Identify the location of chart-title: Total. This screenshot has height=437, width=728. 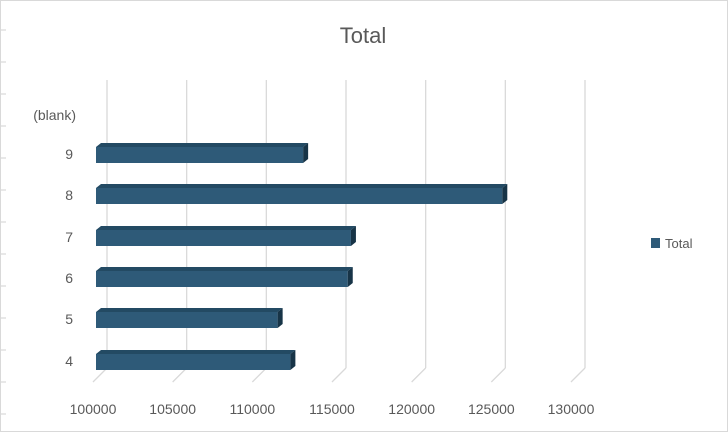
(363, 35).